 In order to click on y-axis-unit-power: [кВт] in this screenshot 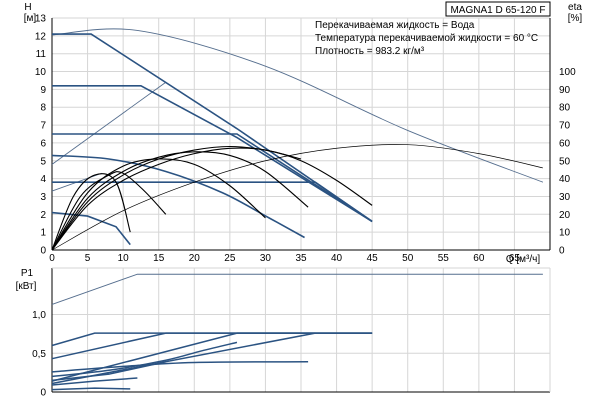, I will do `click(26, 286)`.